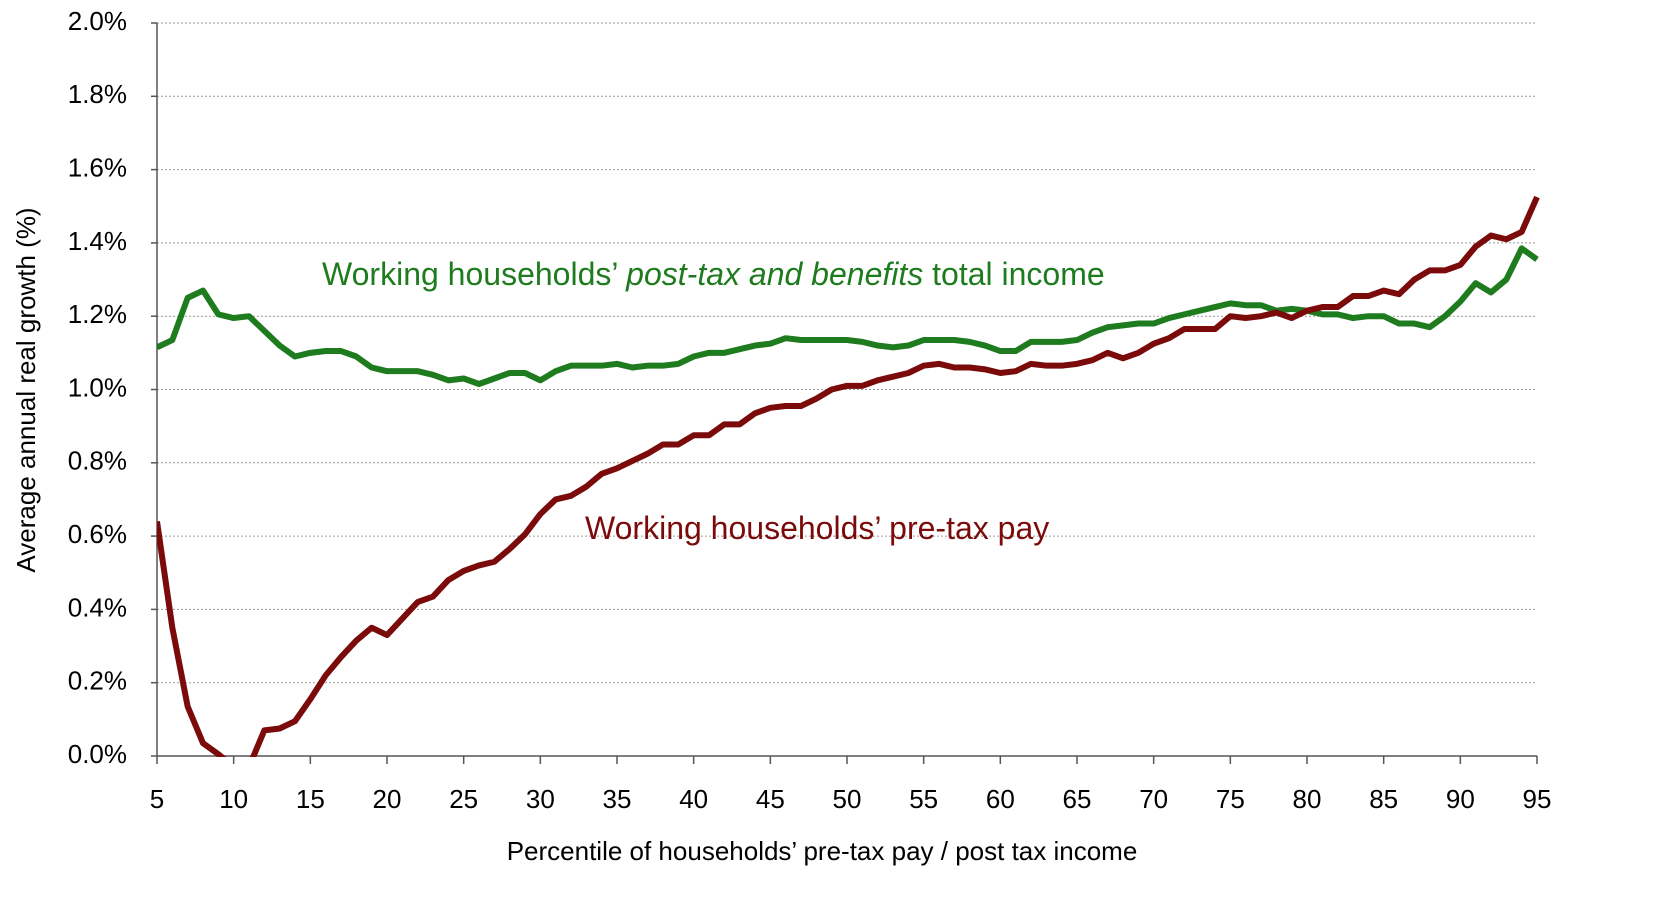  Describe the element at coordinates (97, 534) in the screenshot. I see `y-tick-label: 0.6%` at that location.